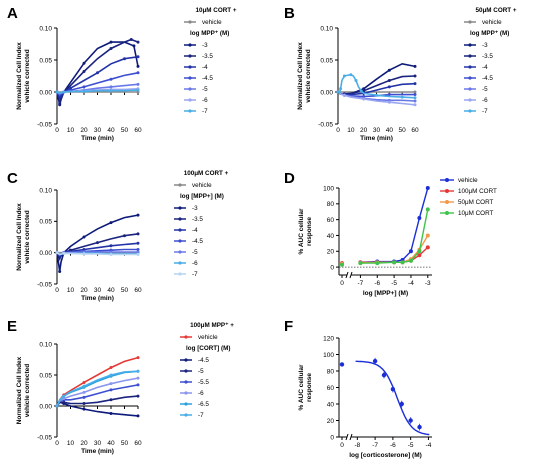  What do you see at coordinates (197, 241) in the screenshot?
I see `legend-label-c: -4.5` at bounding box center [197, 241].